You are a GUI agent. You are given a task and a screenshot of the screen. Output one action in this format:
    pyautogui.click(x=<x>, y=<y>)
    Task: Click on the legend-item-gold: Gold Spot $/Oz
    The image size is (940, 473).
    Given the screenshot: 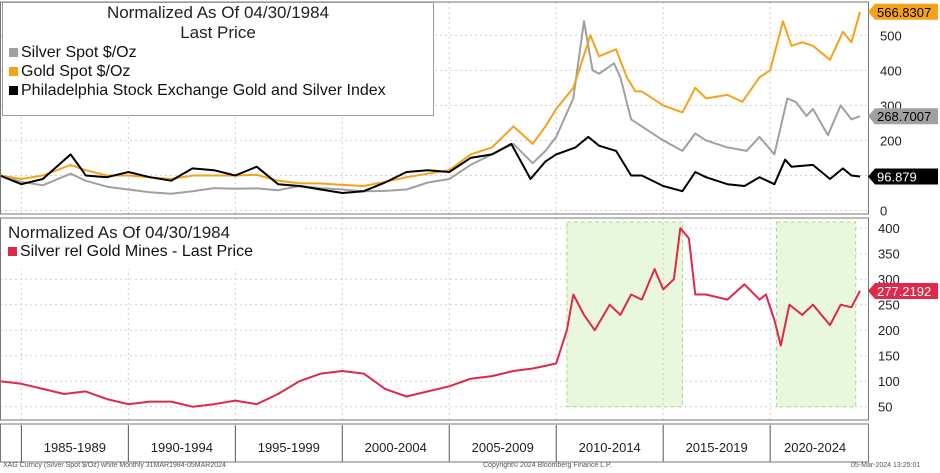 What is the action you would take?
    pyautogui.click(x=218, y=71)
    